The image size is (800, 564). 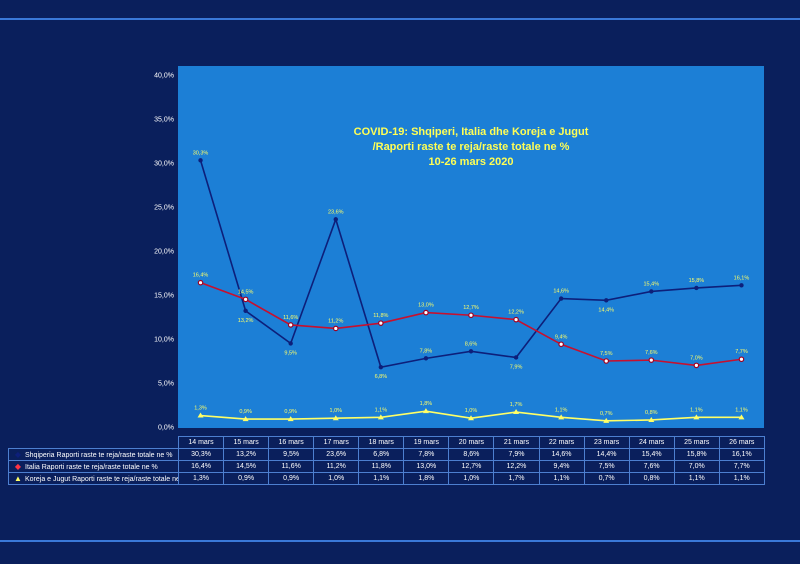 I want to click on data-label-1: 12,7%, so click(x=471, y=308).